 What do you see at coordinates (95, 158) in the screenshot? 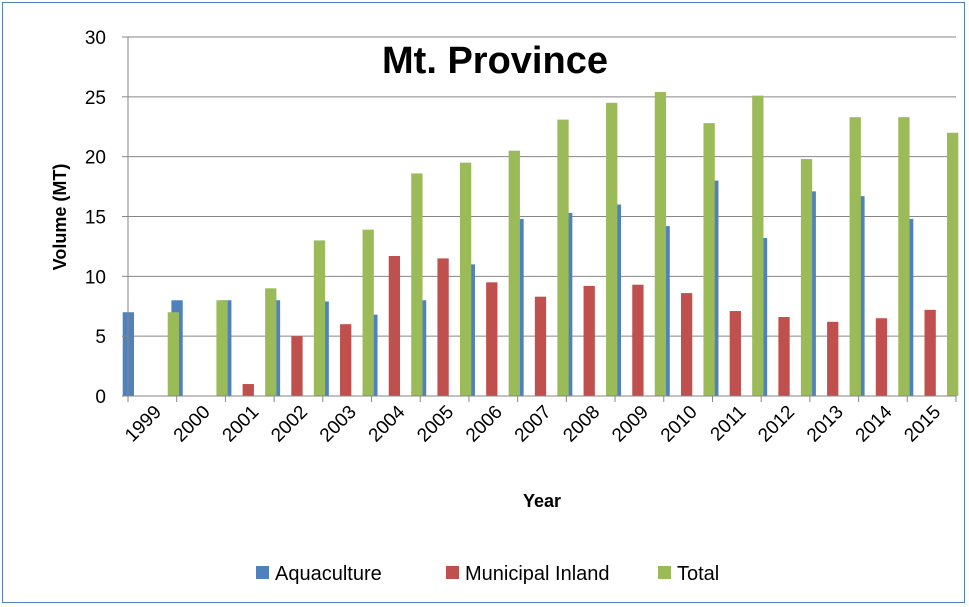
I see `y-tick-label: 20` at bounding box center [95, 158].